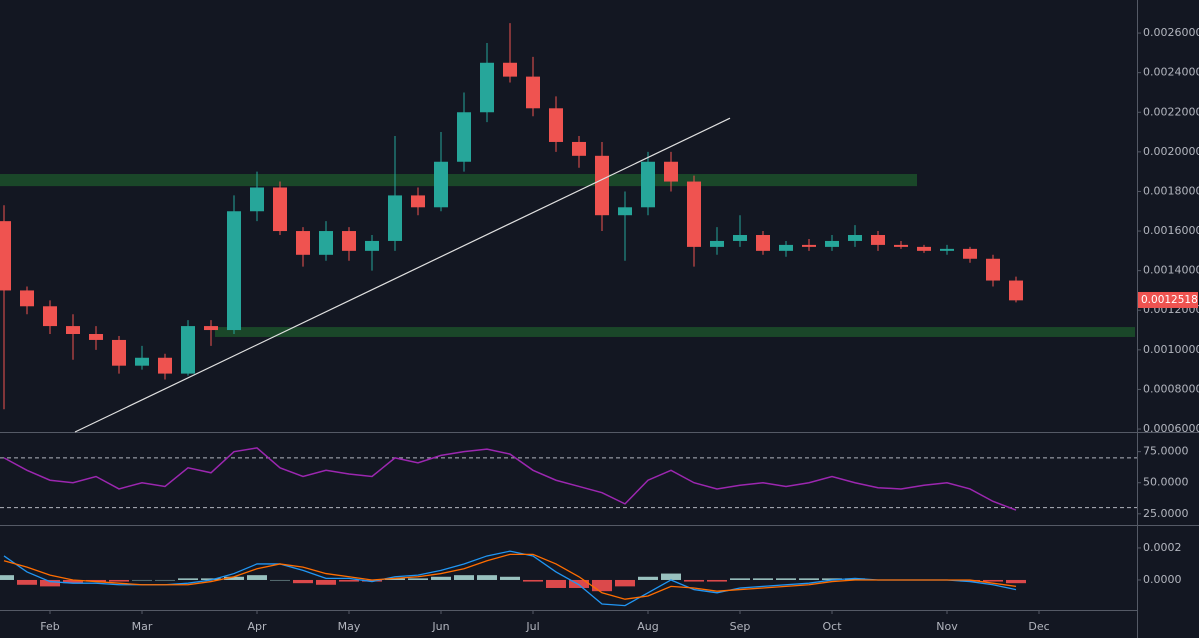 The width and height of the screenshot is (1199, 638). I want to click on y-tick-label: 0.0014000, so click(1171, 270).